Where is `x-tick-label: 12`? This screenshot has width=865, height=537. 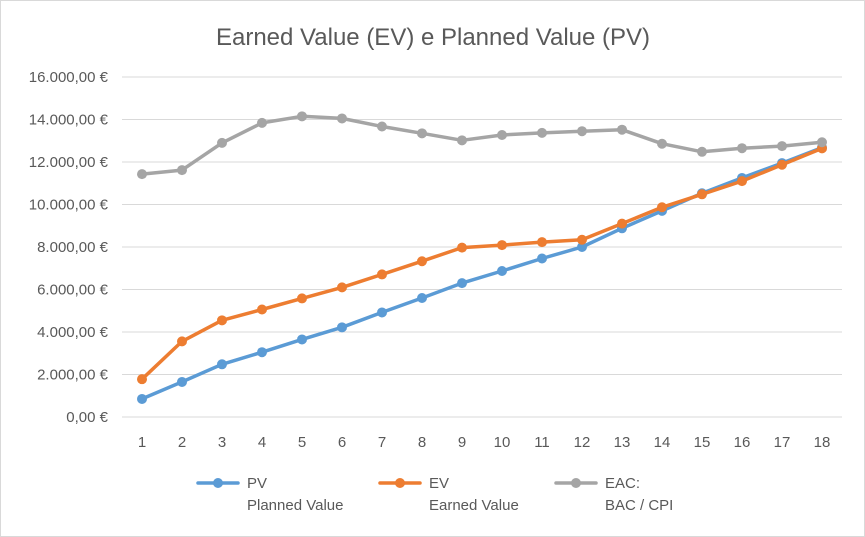 x-tick-label: 12 is located at coordinates (582, 442).